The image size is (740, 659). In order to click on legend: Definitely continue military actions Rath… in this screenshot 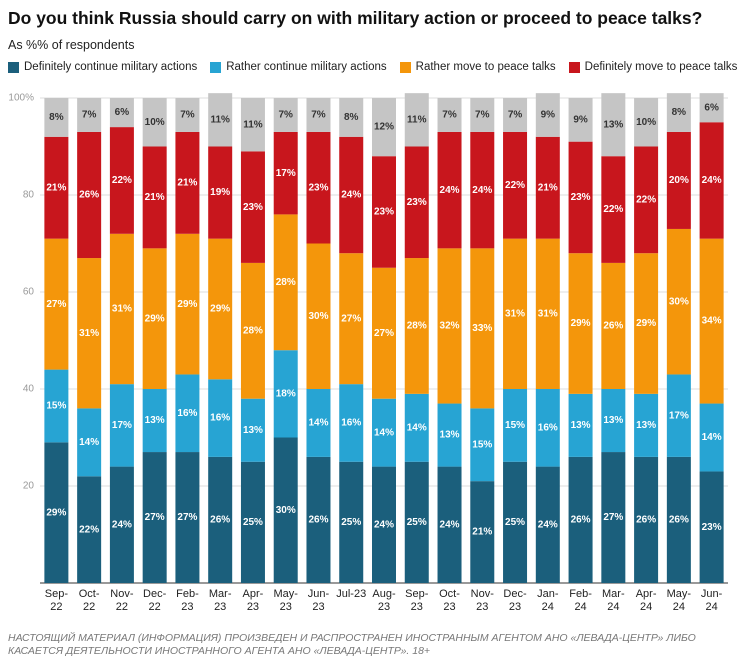, I will do `click(374, 67)`.